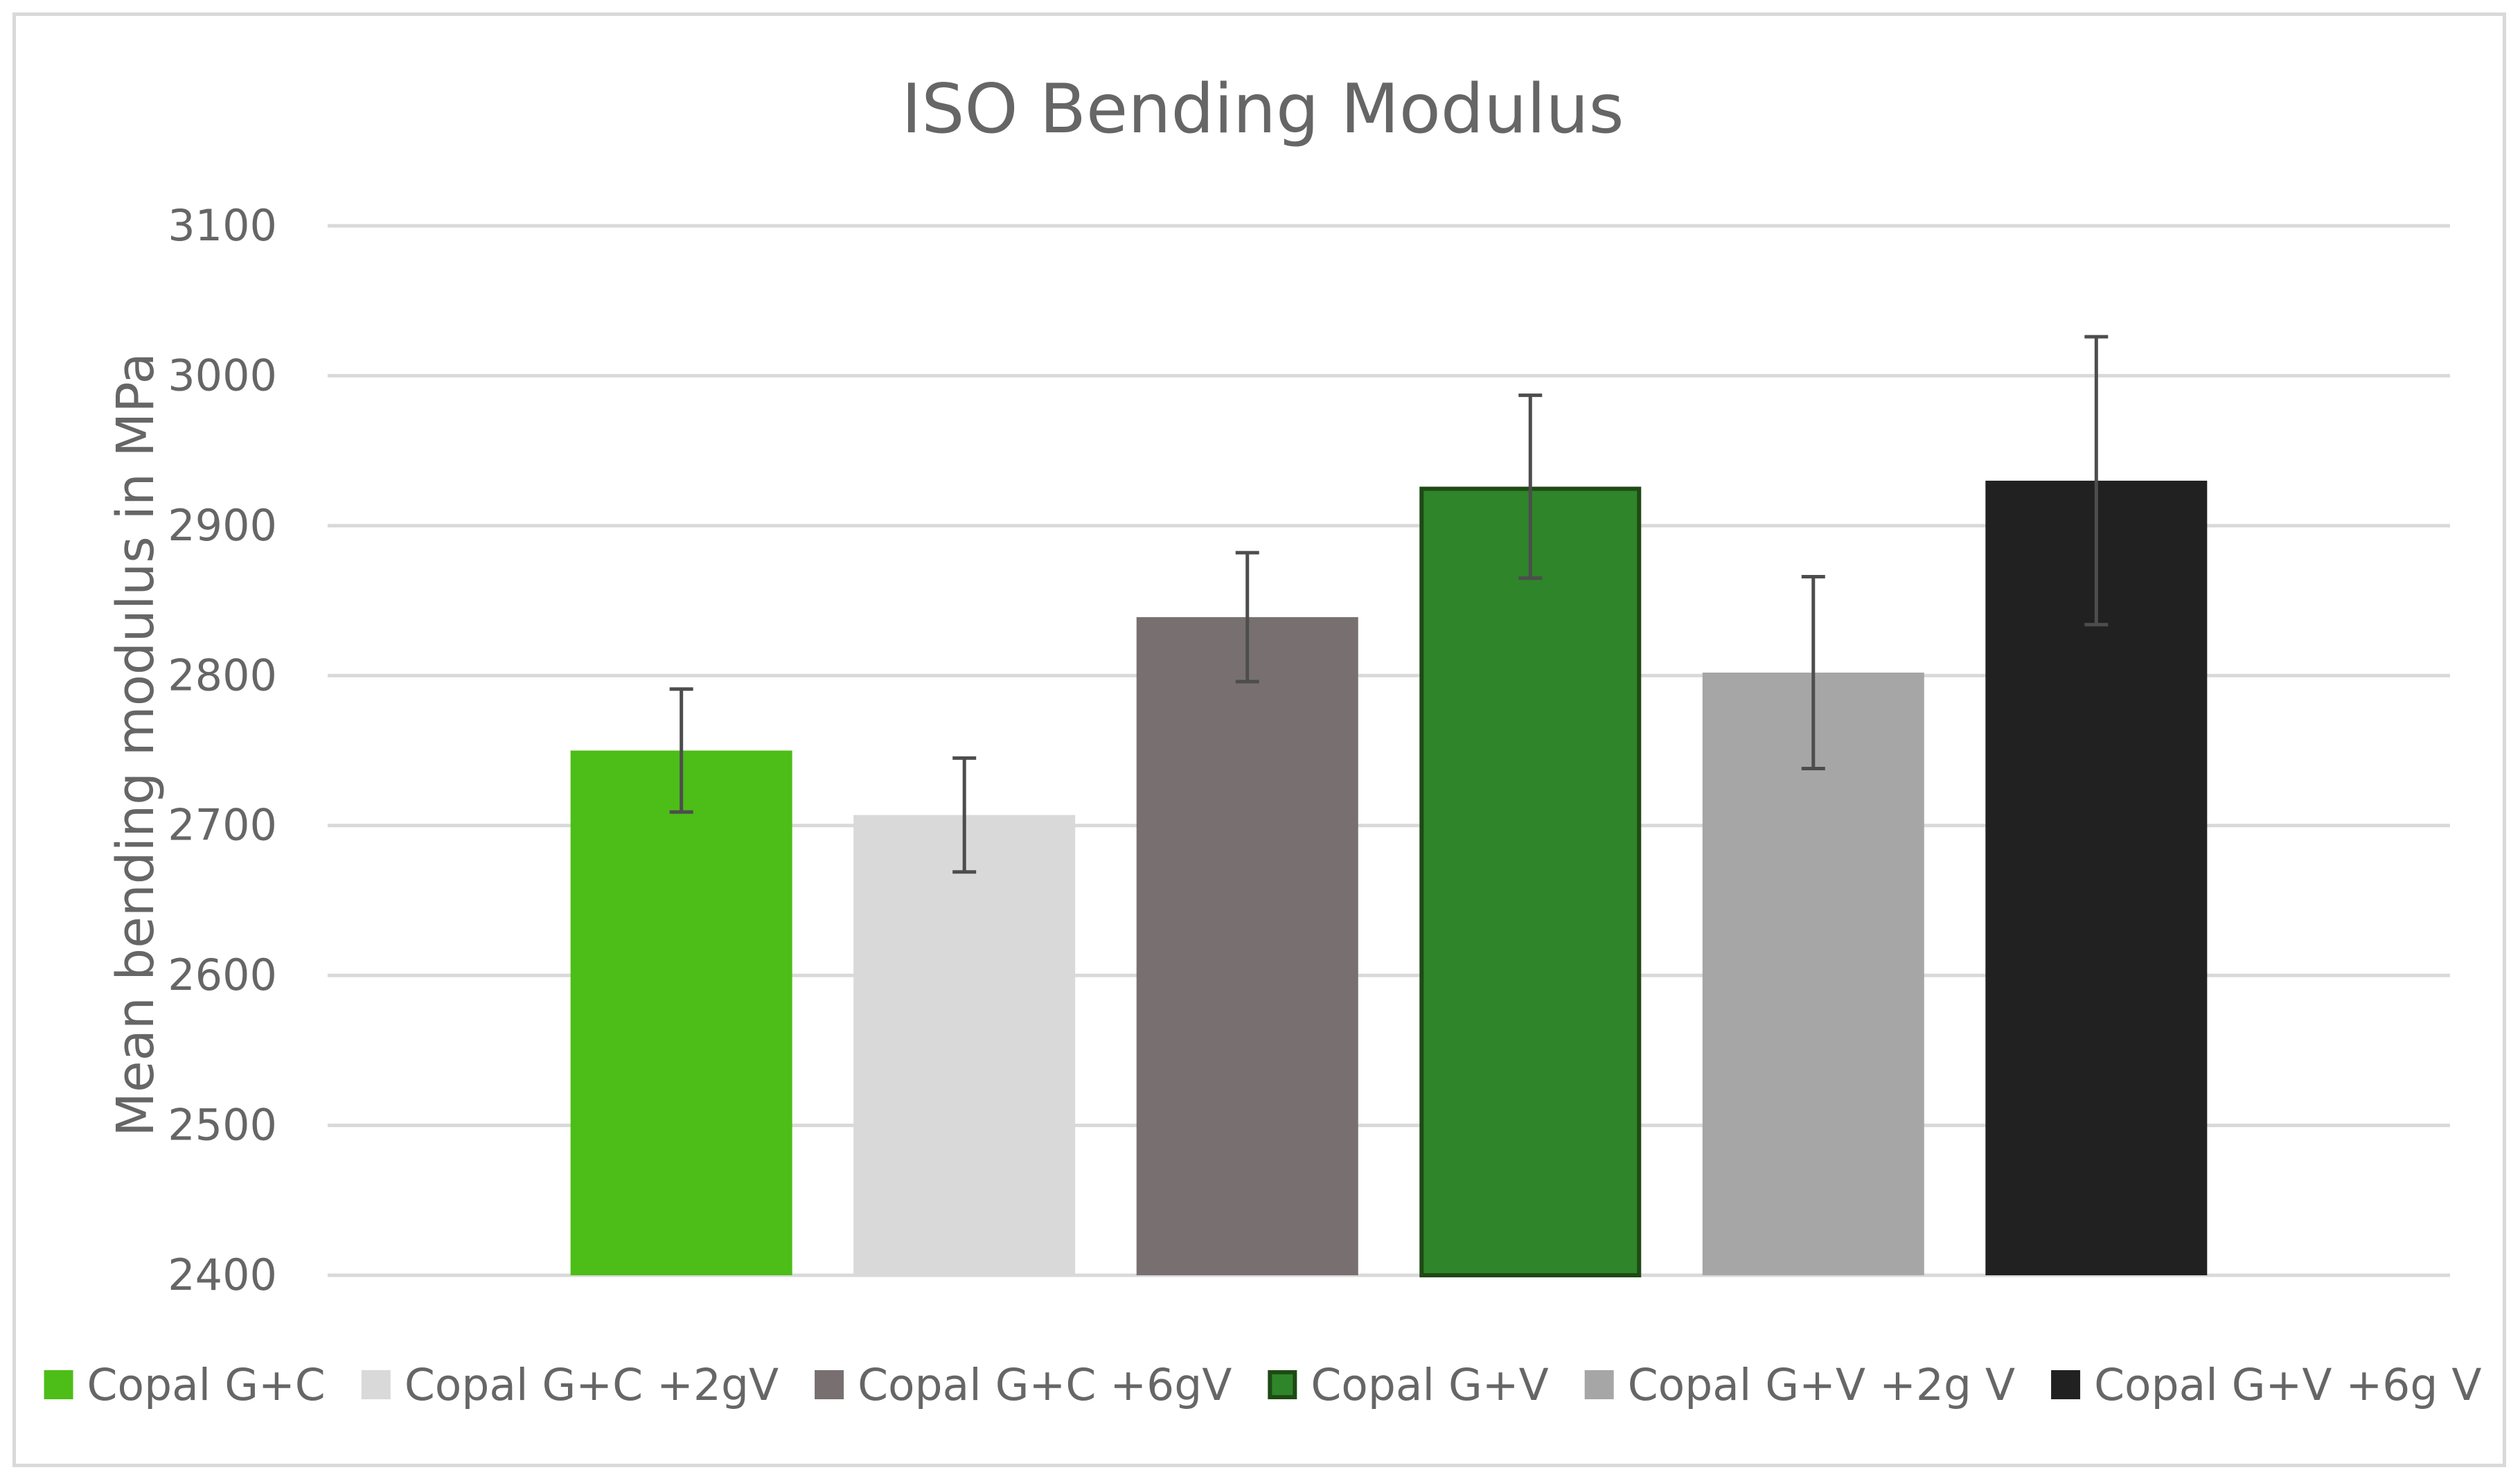  I want to click on y-tick-label: 2900, so click(222, 525).